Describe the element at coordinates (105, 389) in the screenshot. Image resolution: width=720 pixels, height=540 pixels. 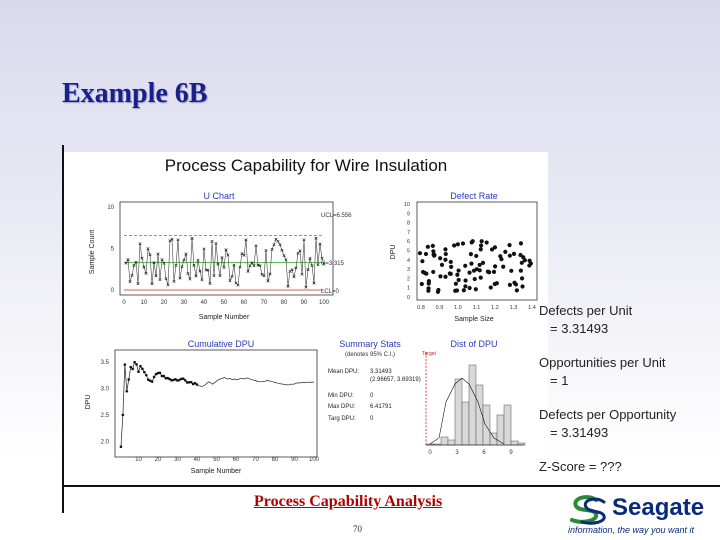
I see `cumulative-ytick: 3.0` at that location.